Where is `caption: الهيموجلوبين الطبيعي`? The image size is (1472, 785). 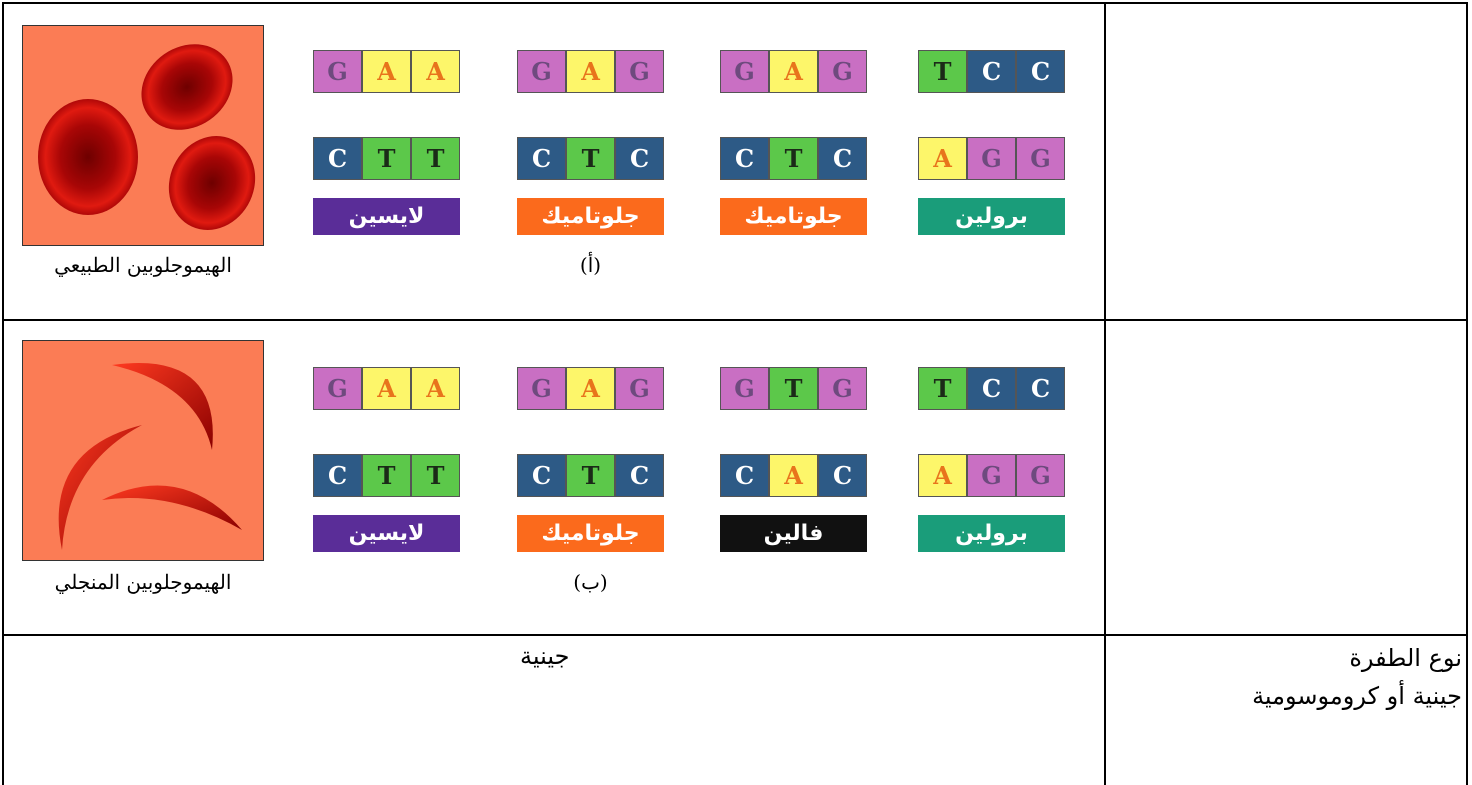 caption: الهيموجلوبين الطبيعي is located at coordinates (143, 265).